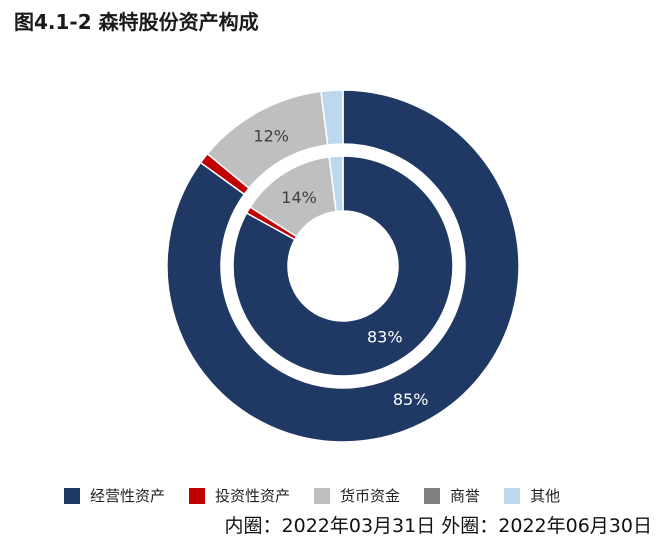 This screenshot has height=543, width=664. Describe the element at coordinates (385, 337) in the screenshot. I see `inner-slice-label-1: 83%` at that location.